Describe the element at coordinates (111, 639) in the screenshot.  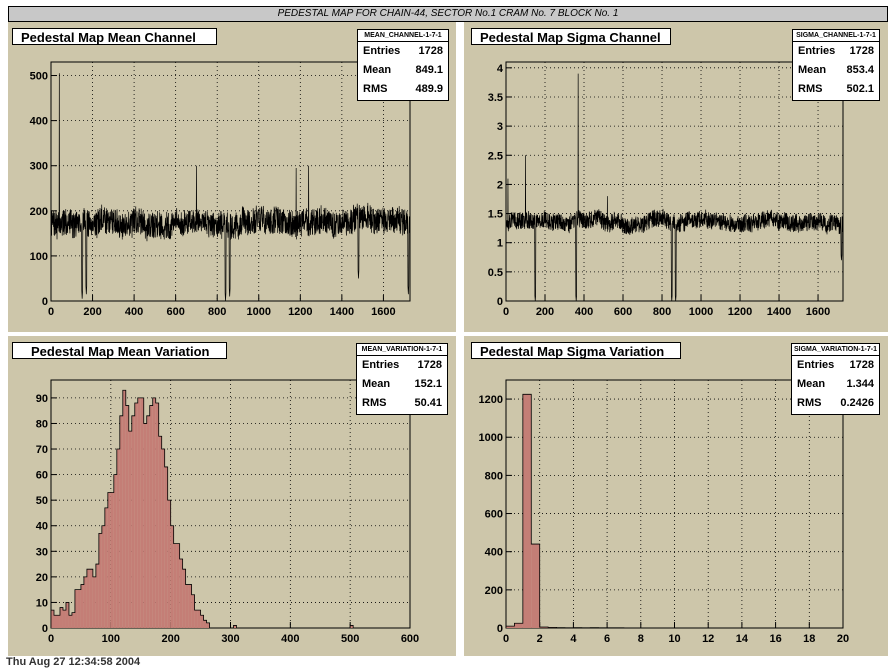
I see `x-tick-label: 100` at that location.